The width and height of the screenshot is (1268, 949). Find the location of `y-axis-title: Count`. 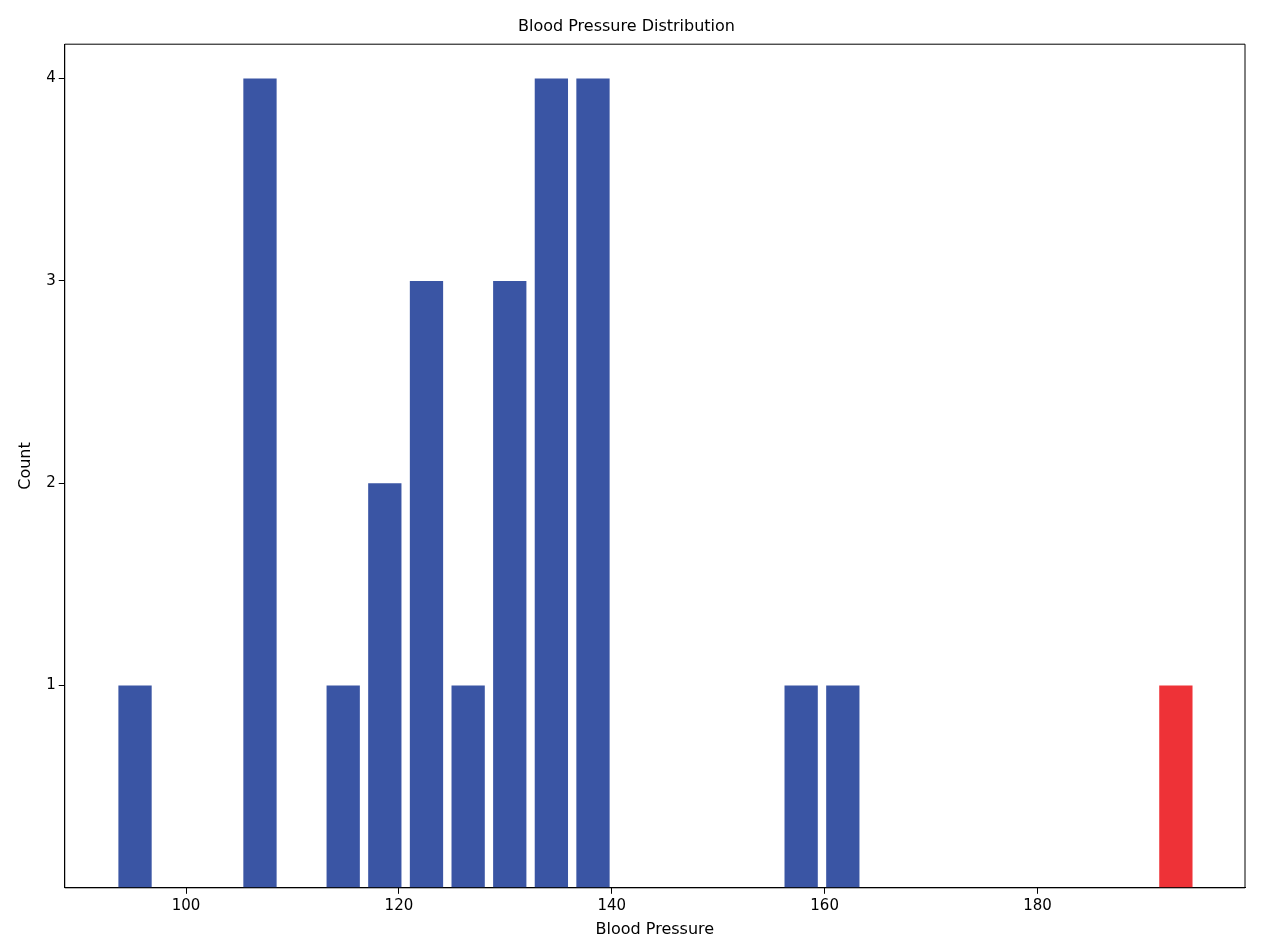

y-axis-title: Count is located at coordinates (24, 466).